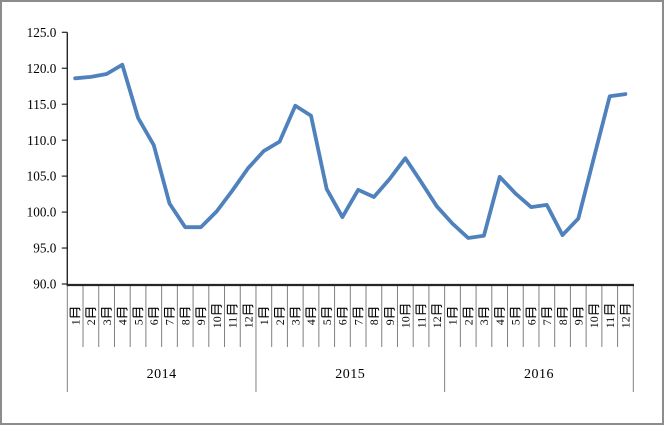  What do you see at coordinates (42, 176) in the screenshot?
I see `y-axis-tick-label: 105.0` at bounding box center [42, 176].